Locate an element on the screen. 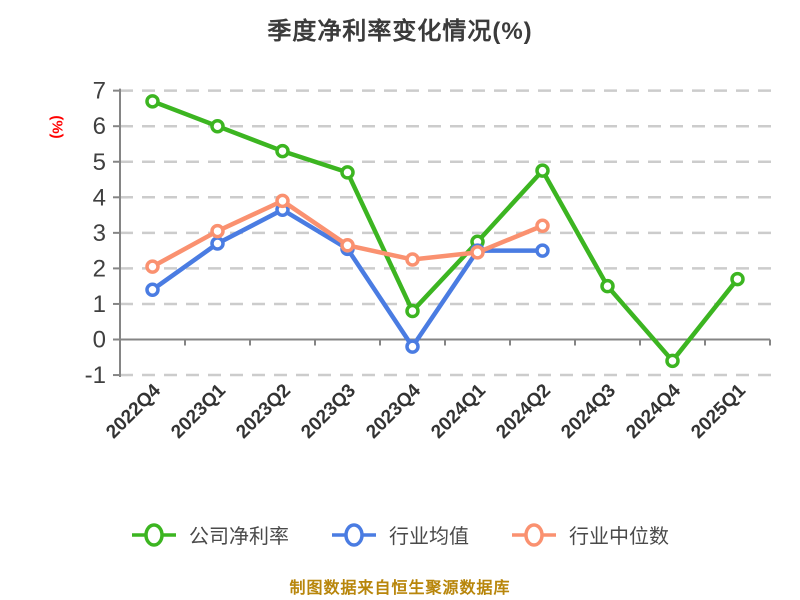 Image resolution: width=800 pixels, height=600 pixels. x-tick-label: 2023Q4 is located at coordinates (393, 411).